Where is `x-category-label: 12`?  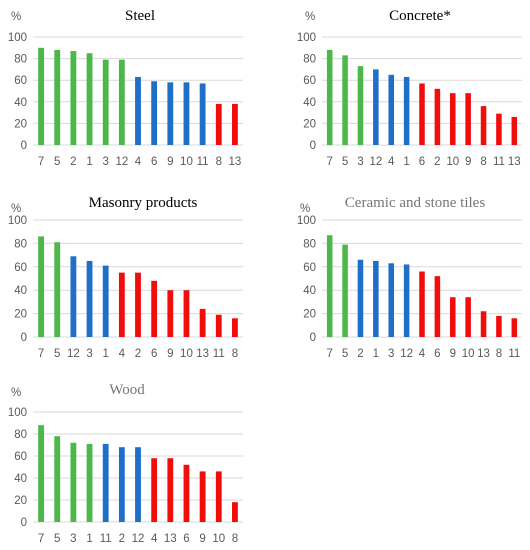
x-category-label: 12 is located at coordinates (138, 539).